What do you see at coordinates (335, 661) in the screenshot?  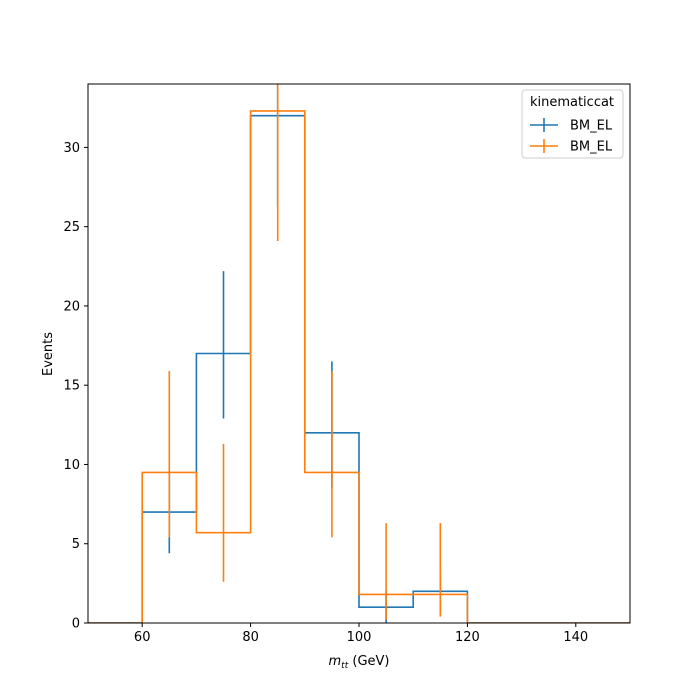 I see `x-axis-label-var: m` at bounding box center [335, 661].